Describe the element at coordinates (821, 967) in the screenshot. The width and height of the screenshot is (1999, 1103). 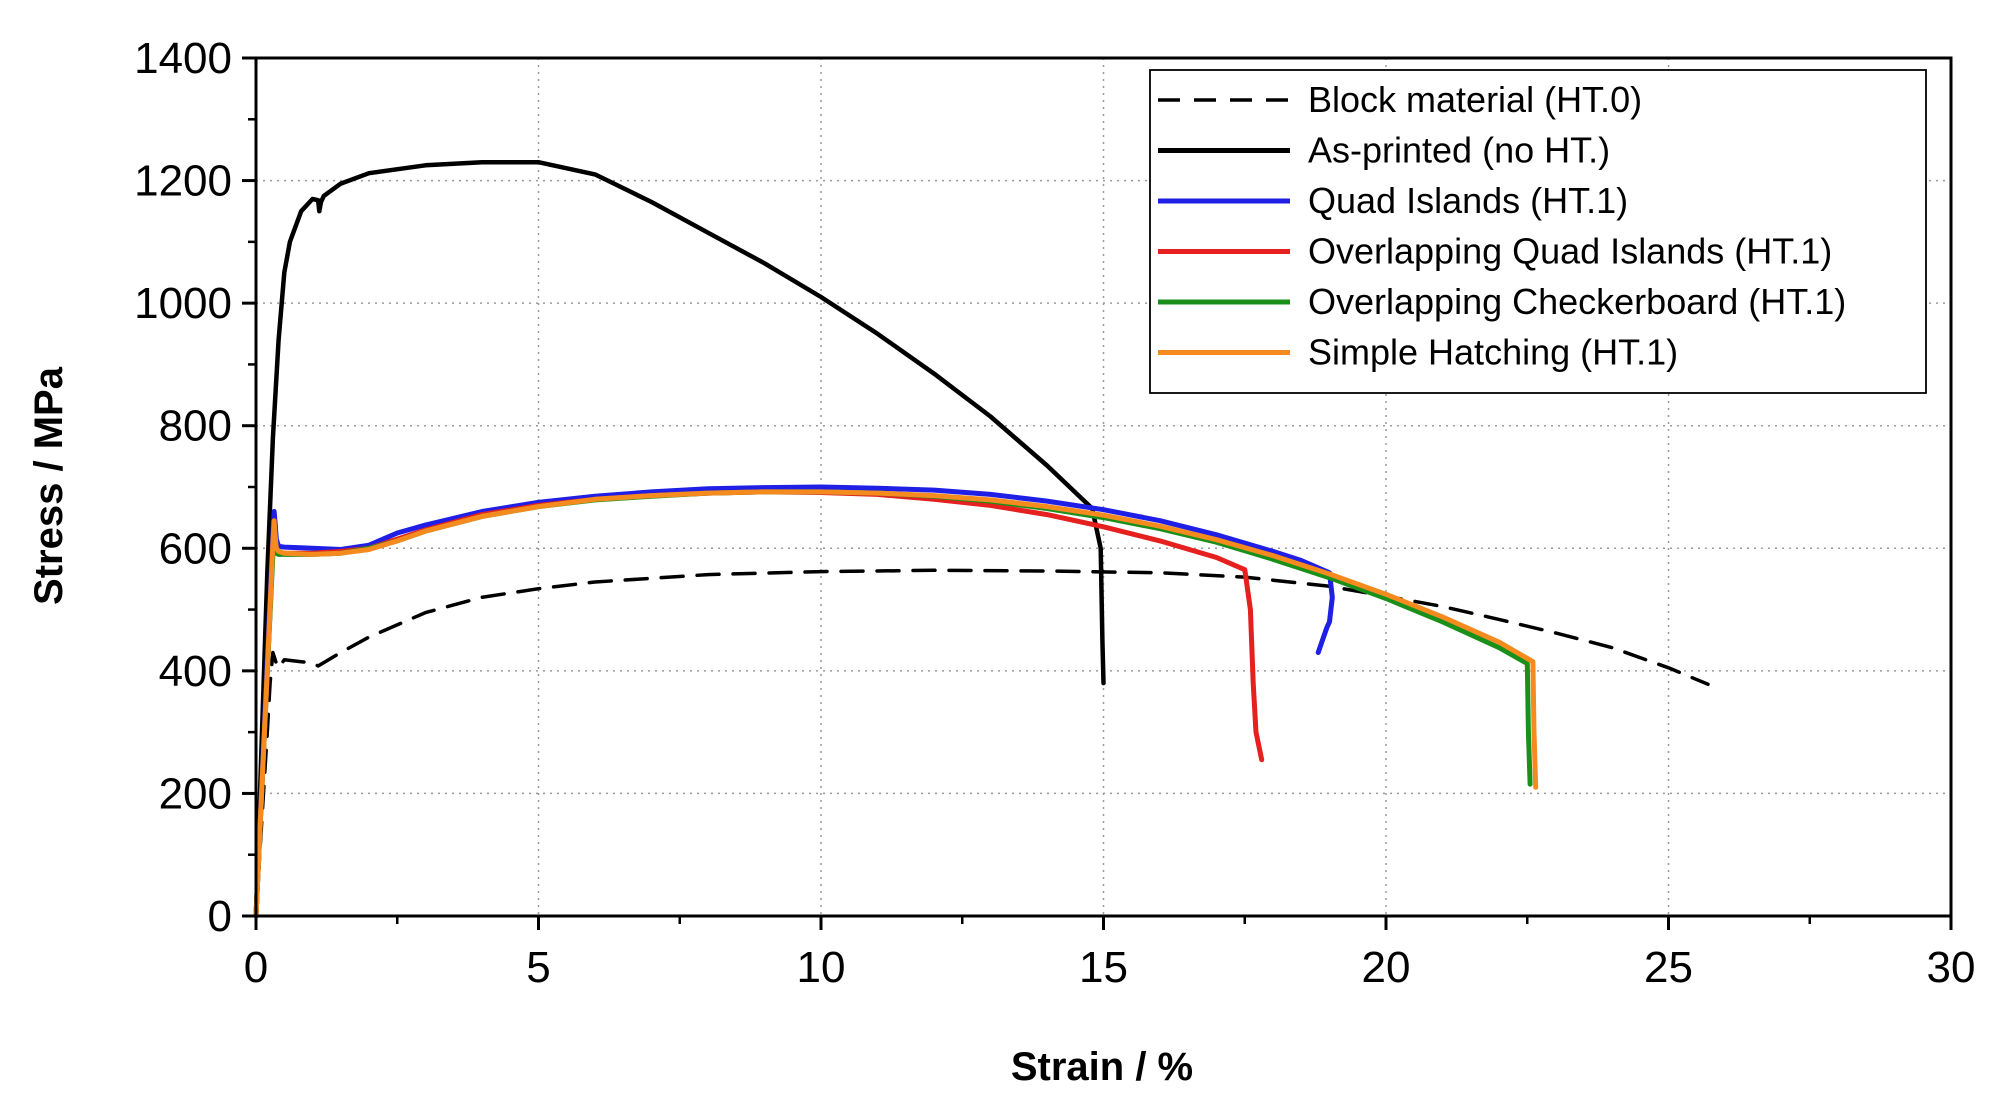
I see `x-tick-label: 10` at that location.